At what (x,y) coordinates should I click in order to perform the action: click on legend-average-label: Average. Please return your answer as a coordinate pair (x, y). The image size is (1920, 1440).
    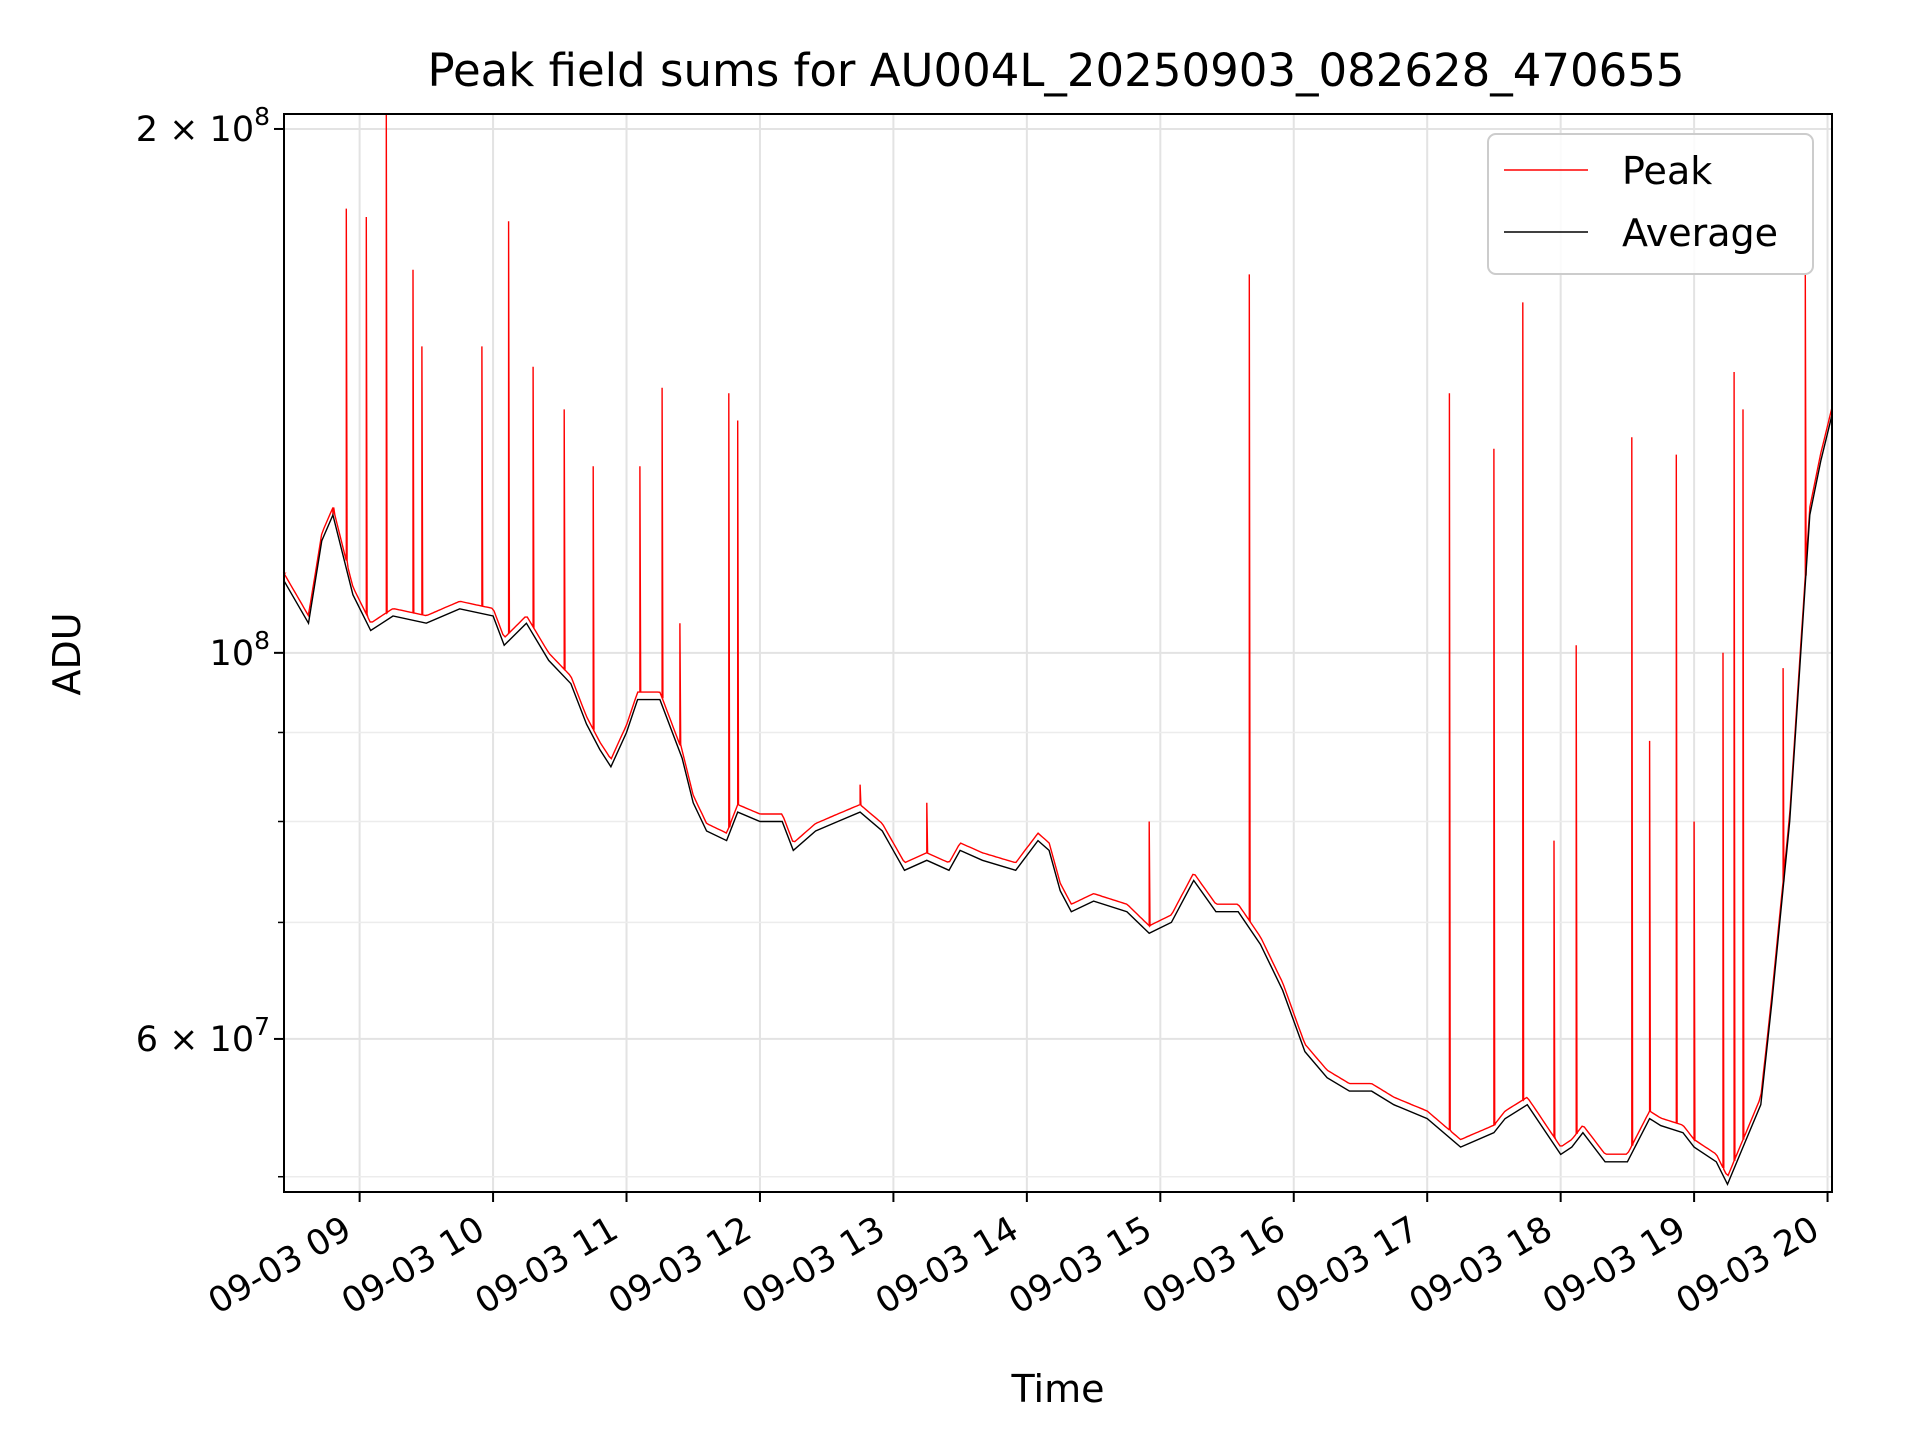
    Looking at the image, I should click on (1700, 233).